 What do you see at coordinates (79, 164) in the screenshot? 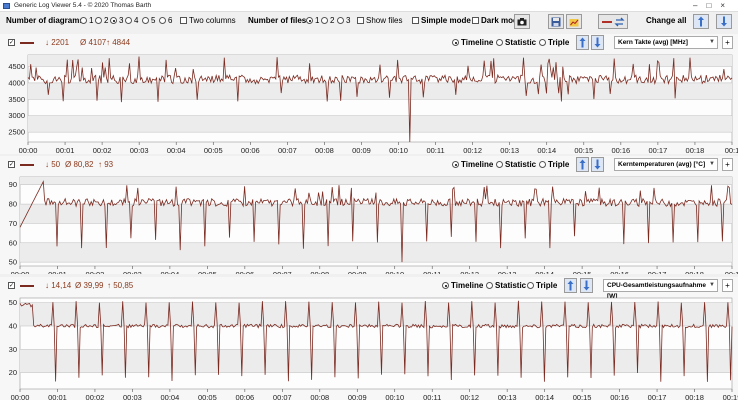
I see `stat-avg: Ø 80,82` at bounding box center [79, 164].